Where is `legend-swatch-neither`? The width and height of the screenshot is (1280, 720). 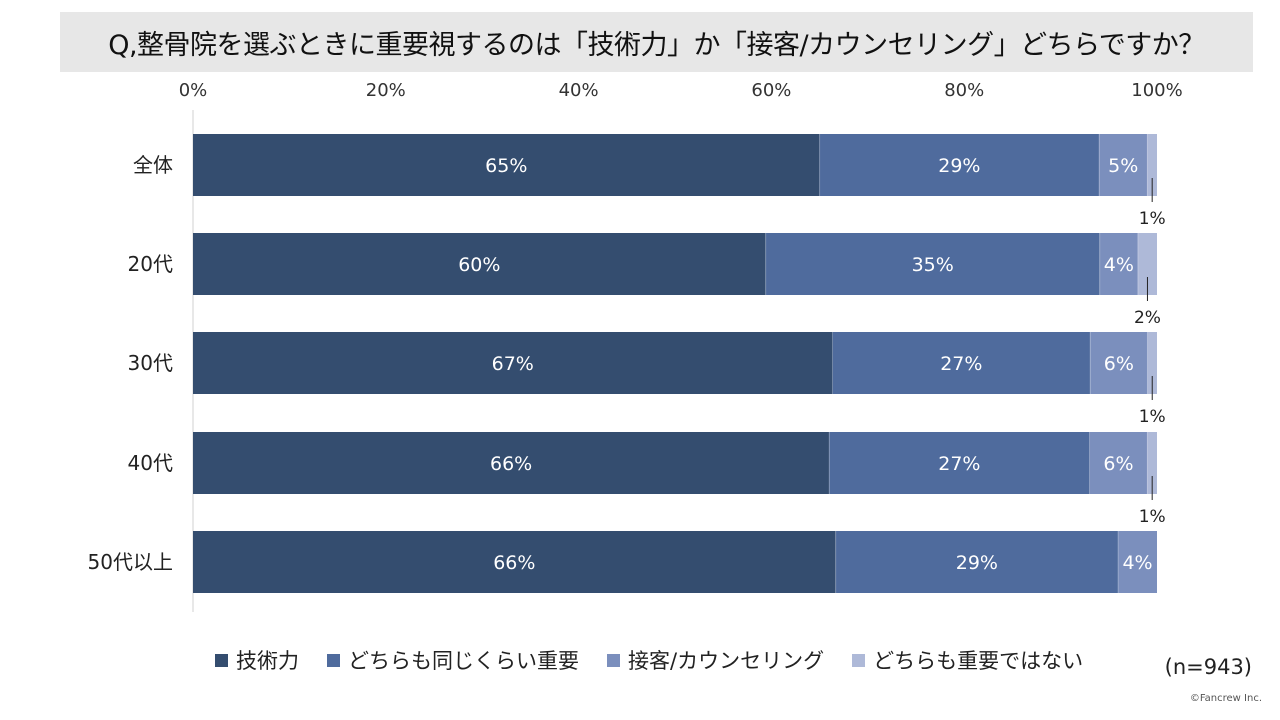 legend-swatch-neither is located at coordinates (859, 660).